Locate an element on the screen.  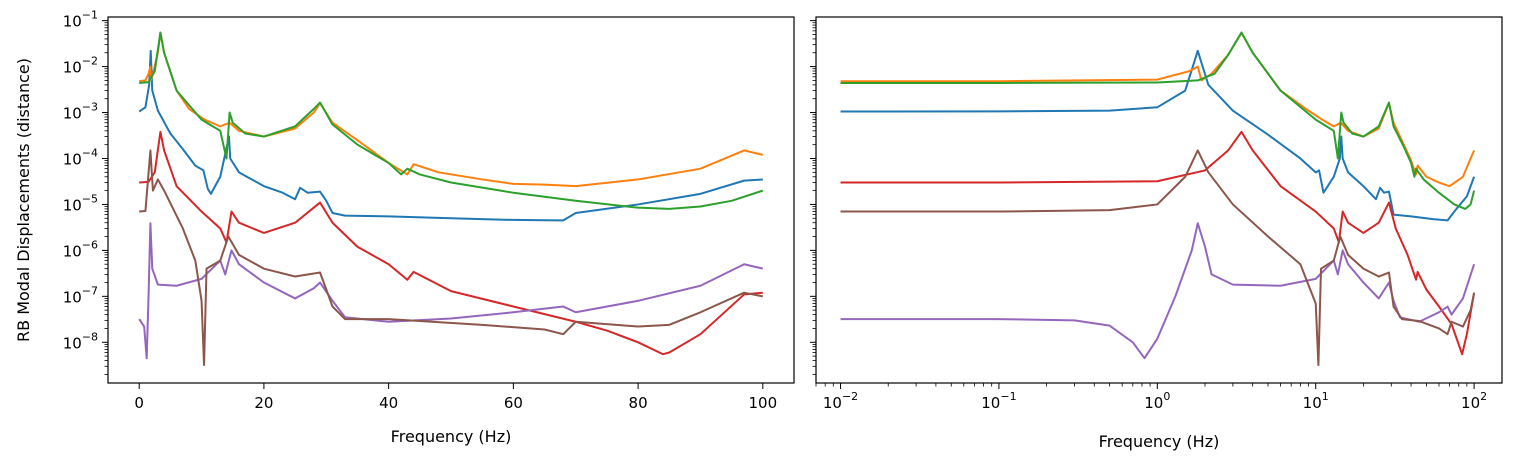
left-panel-y-tick-label: 10⁻⁸ is located at coordinates (80, 341).